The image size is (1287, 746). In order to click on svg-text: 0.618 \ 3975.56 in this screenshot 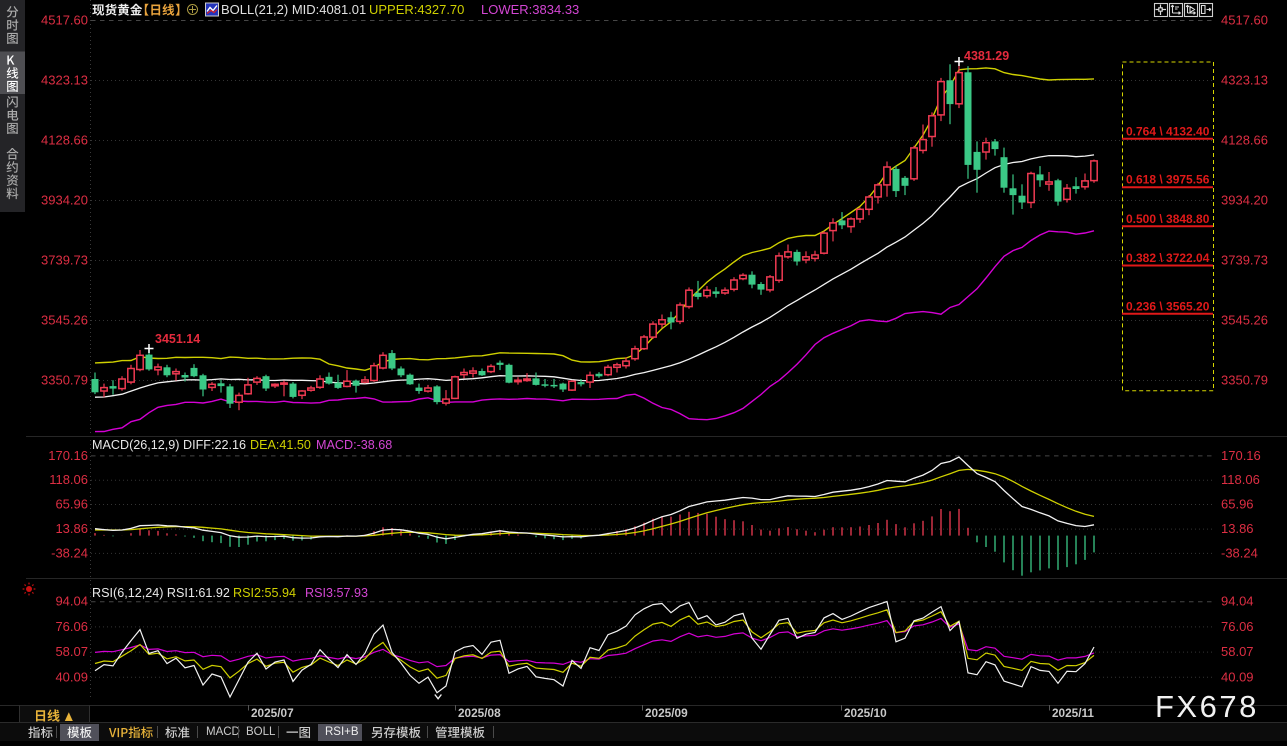, I will do `click(1168, 180)`.